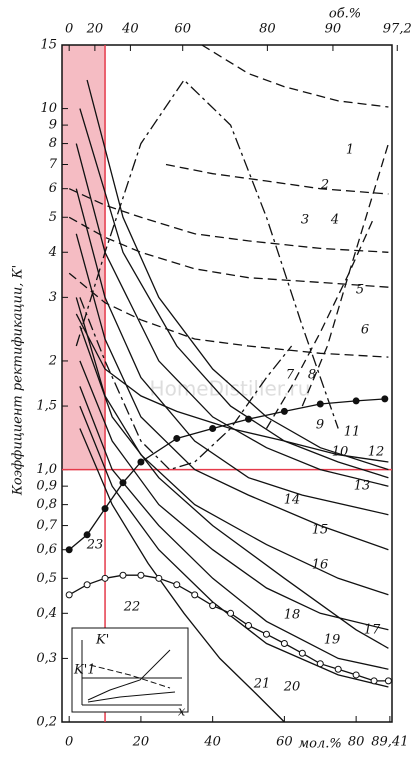 The height and width of the screenshot is (768, 411). What do you see at coordinates (365, 330) in the screenshot?
I see `curve-label: 6` at bounding box center [365, 330].